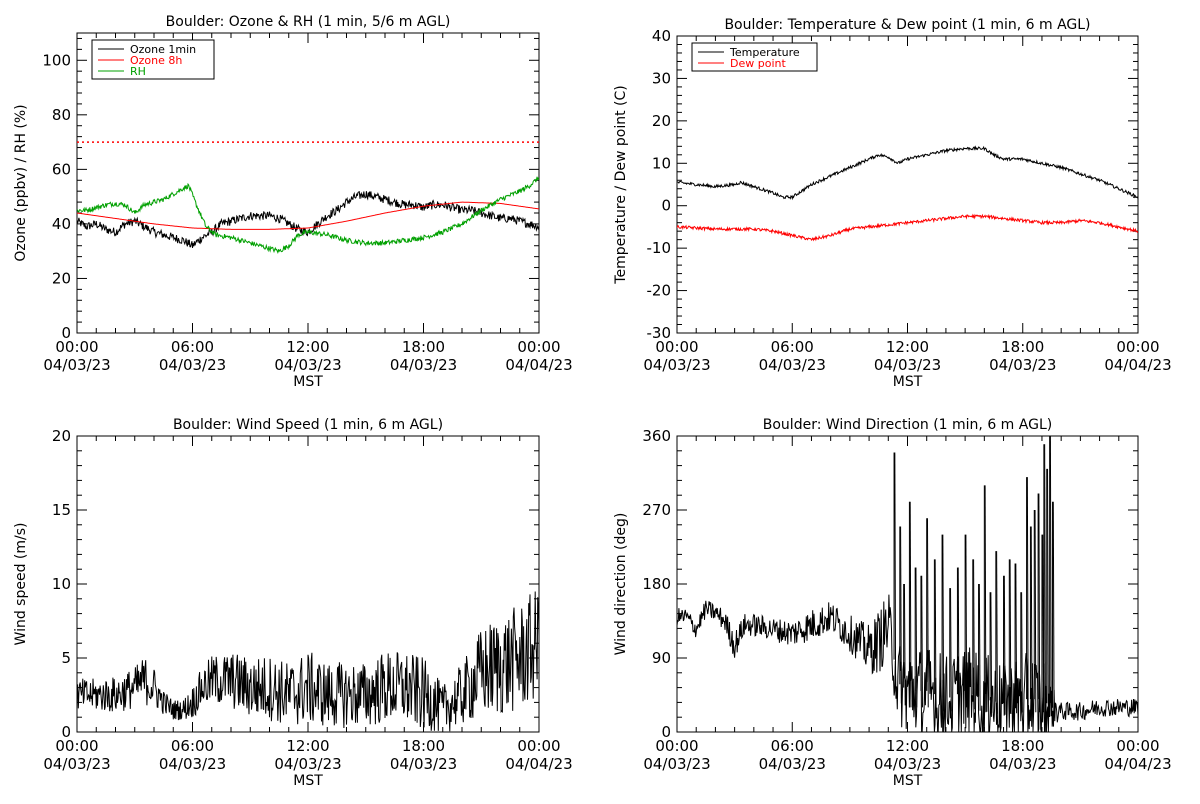 Image resolution: width=1200 pixels, height=804 pixels. What do you see at coordinates (61, 115) in the screenshot?
I see `ozone-ytick-label: 80` at bounding box center [61, 115].